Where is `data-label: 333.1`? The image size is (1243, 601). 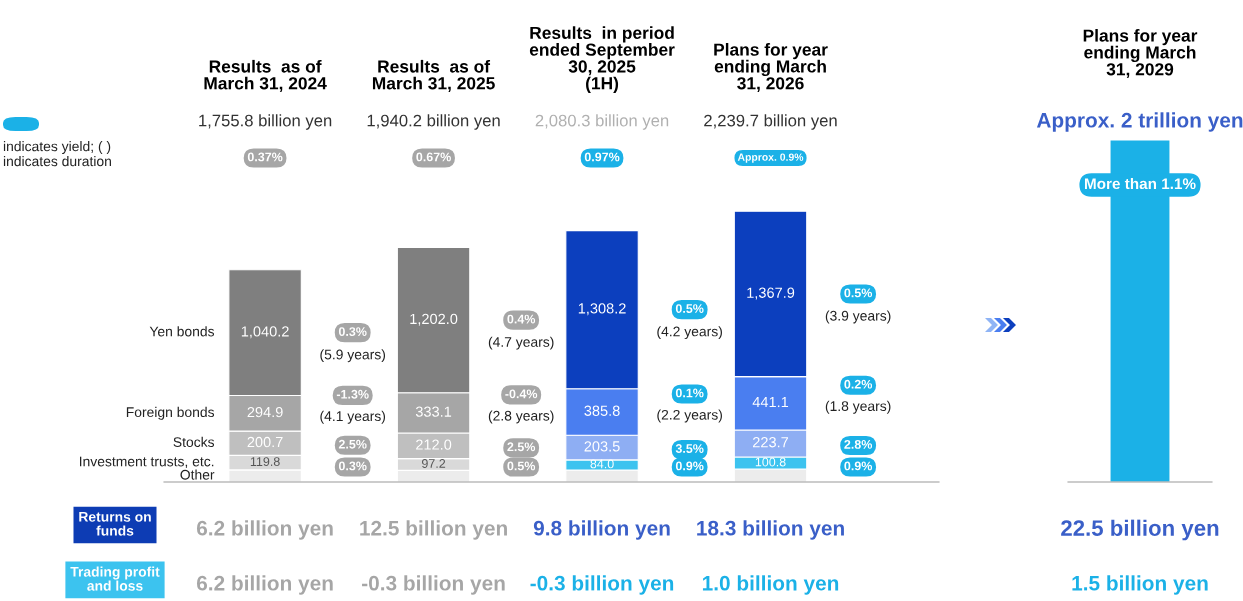
data-label: 333.1 is located at coordinates (433, 411).